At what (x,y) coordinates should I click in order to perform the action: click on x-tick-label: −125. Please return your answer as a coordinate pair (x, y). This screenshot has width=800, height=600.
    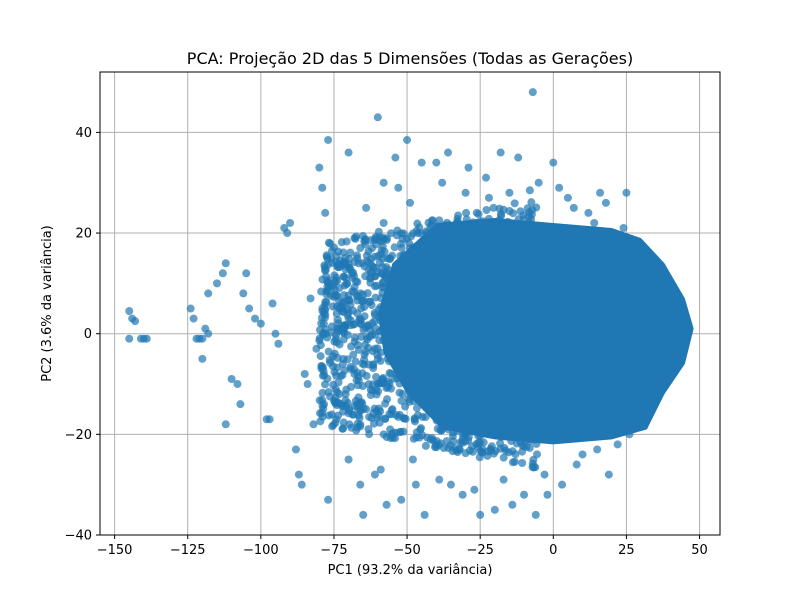
    Looking at the image, I should click on (188, 550).